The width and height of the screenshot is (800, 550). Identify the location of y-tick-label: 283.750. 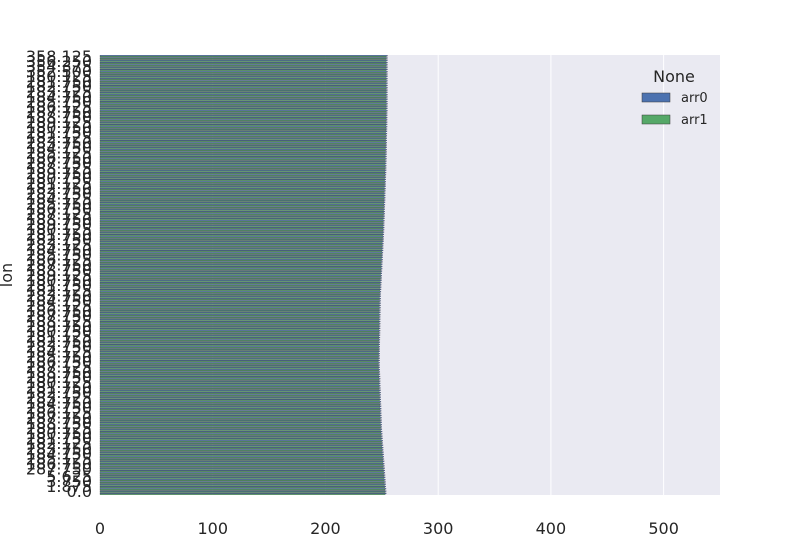
(59, 448).